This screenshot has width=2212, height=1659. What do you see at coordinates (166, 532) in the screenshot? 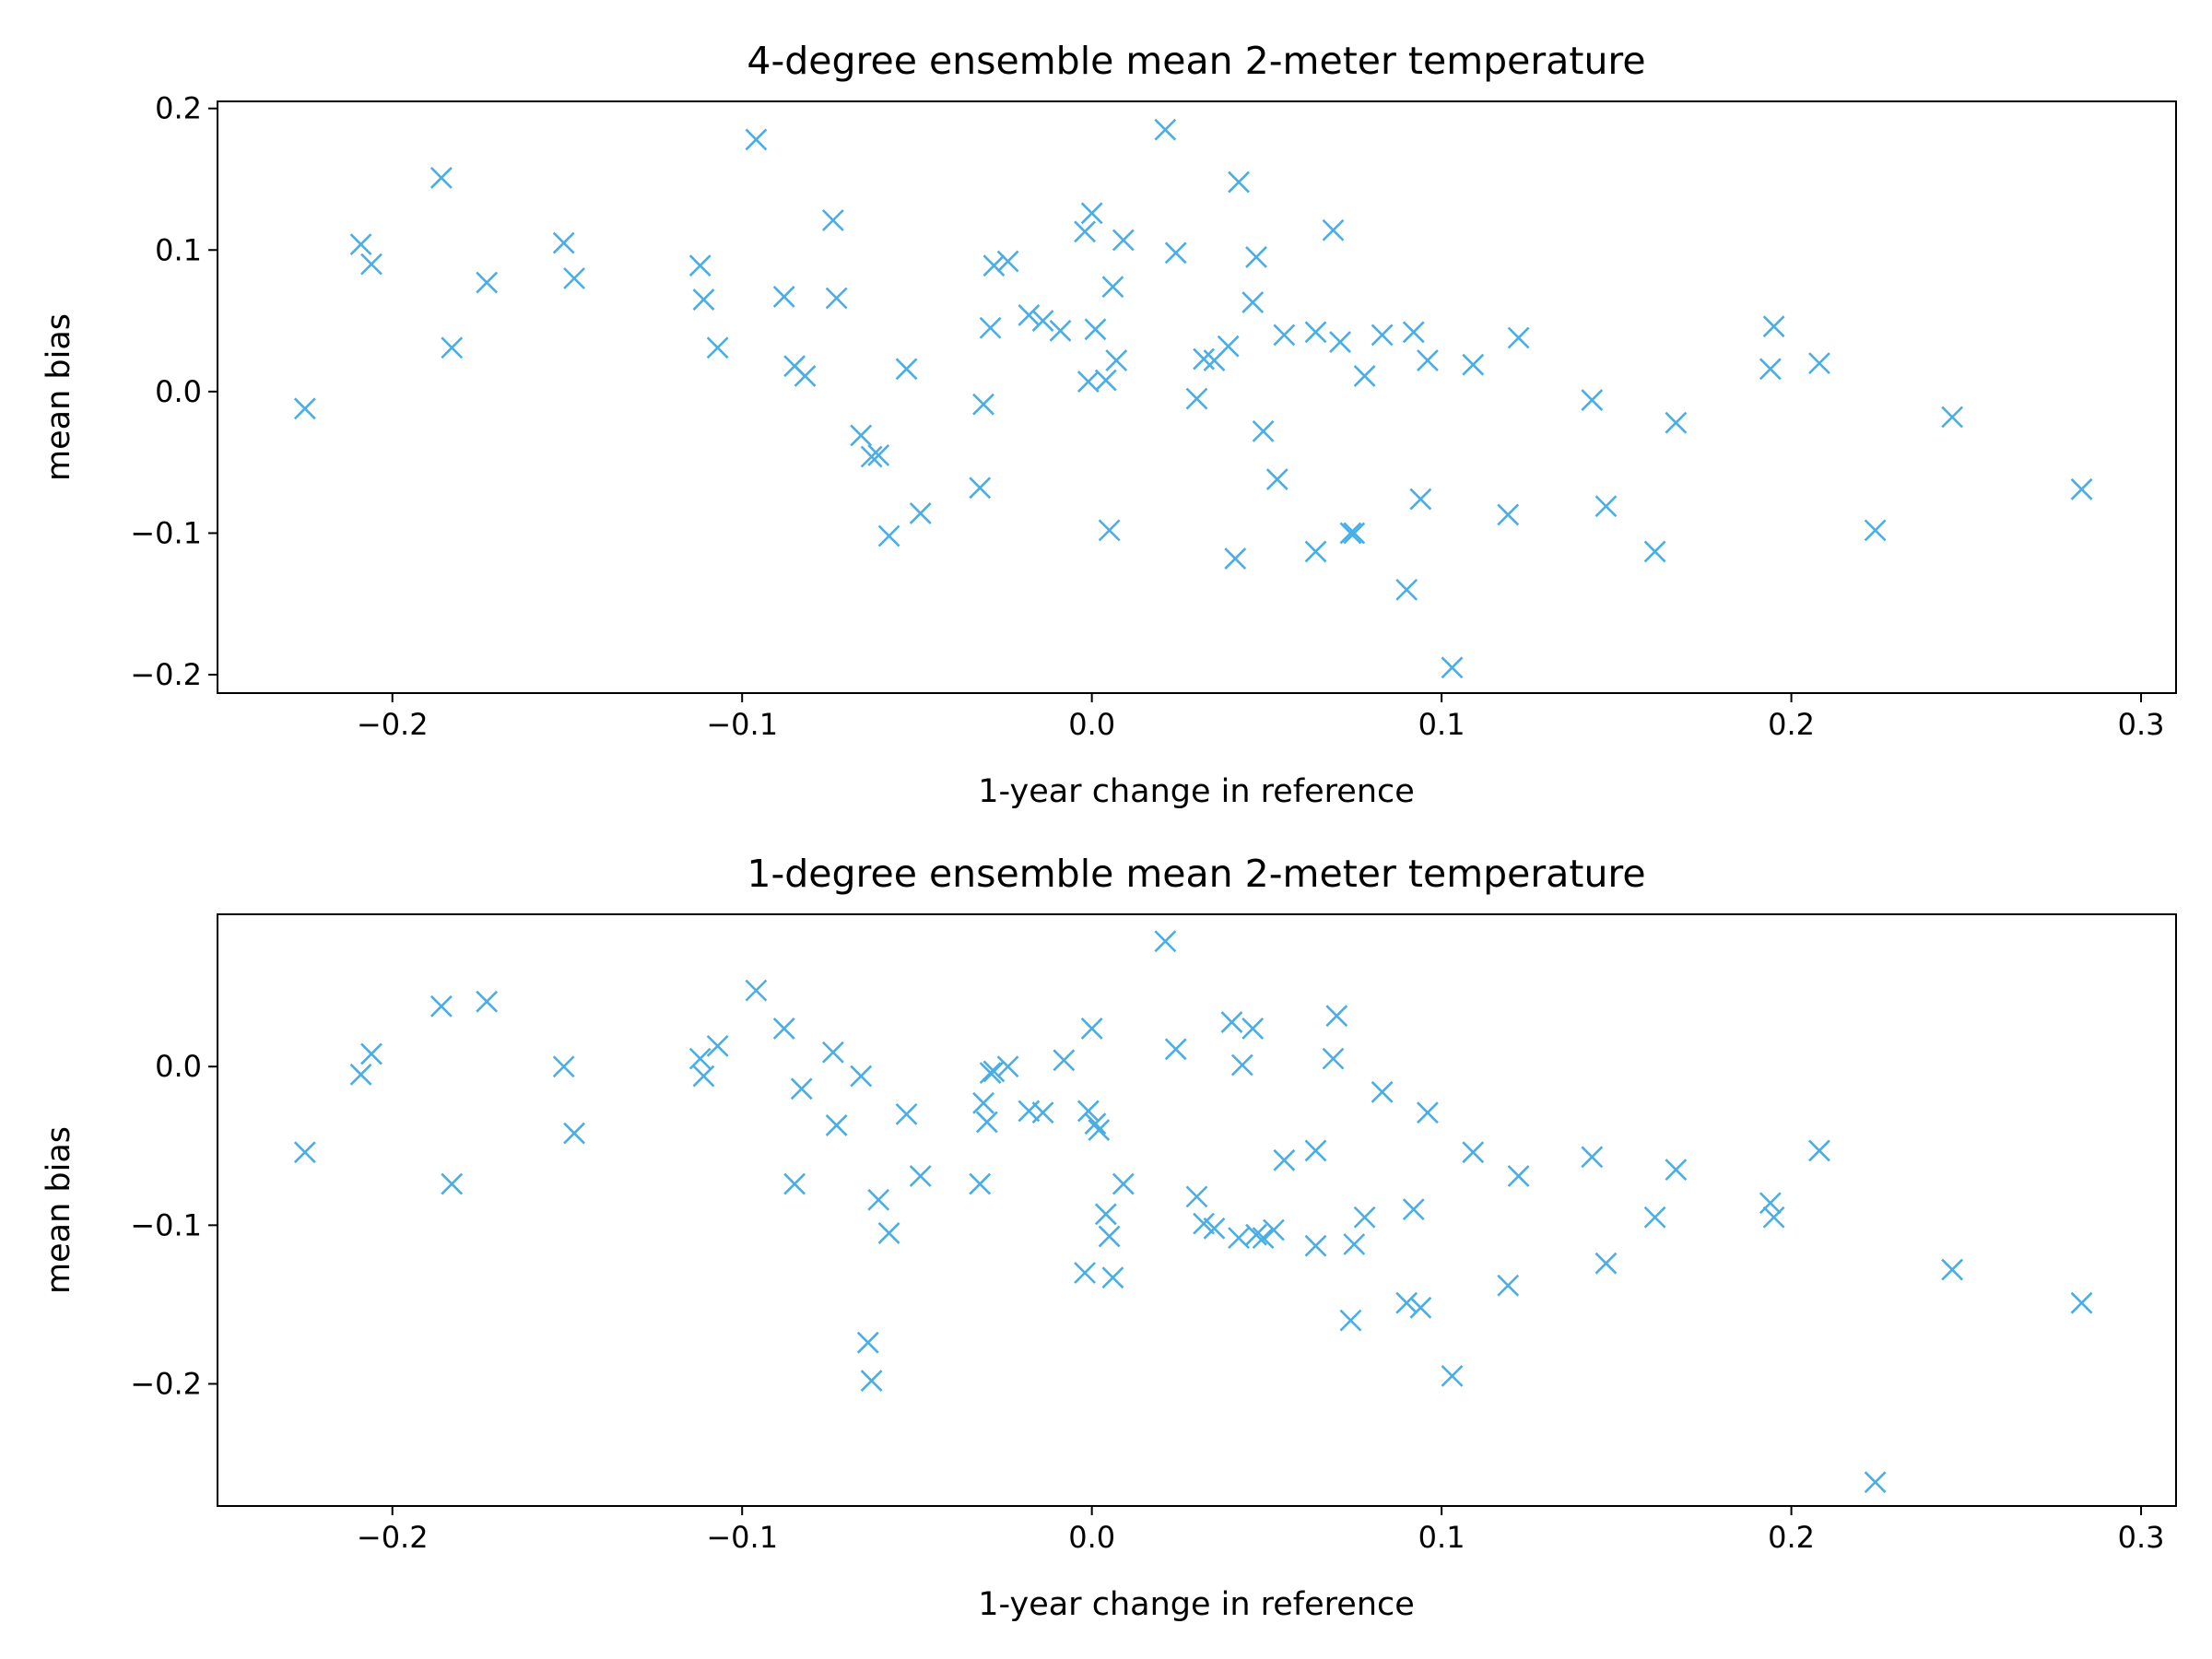
I see `top-y-tick-label: −0.1` at bounding box center [166, 532].